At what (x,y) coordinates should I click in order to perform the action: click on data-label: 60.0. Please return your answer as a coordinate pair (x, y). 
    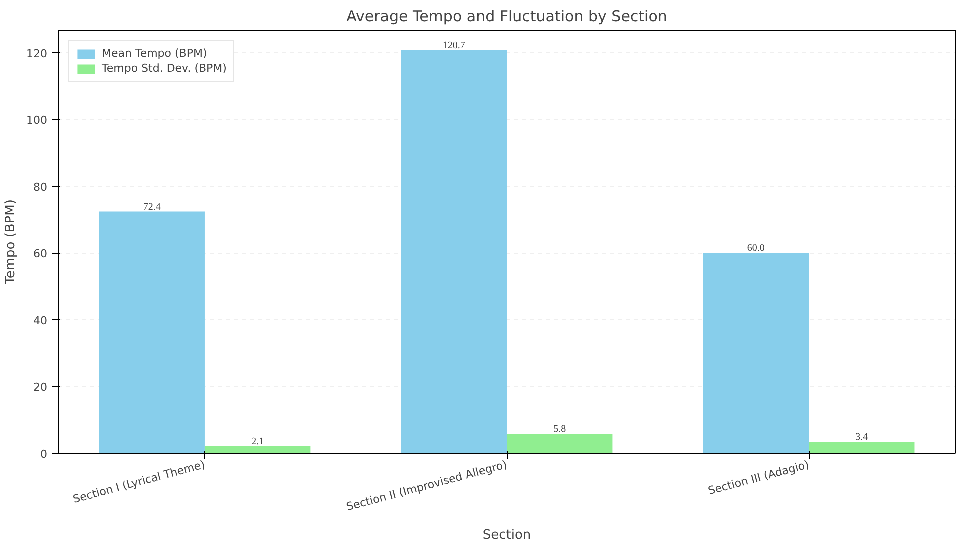
    Looking at the image, I should click on (756, 248).